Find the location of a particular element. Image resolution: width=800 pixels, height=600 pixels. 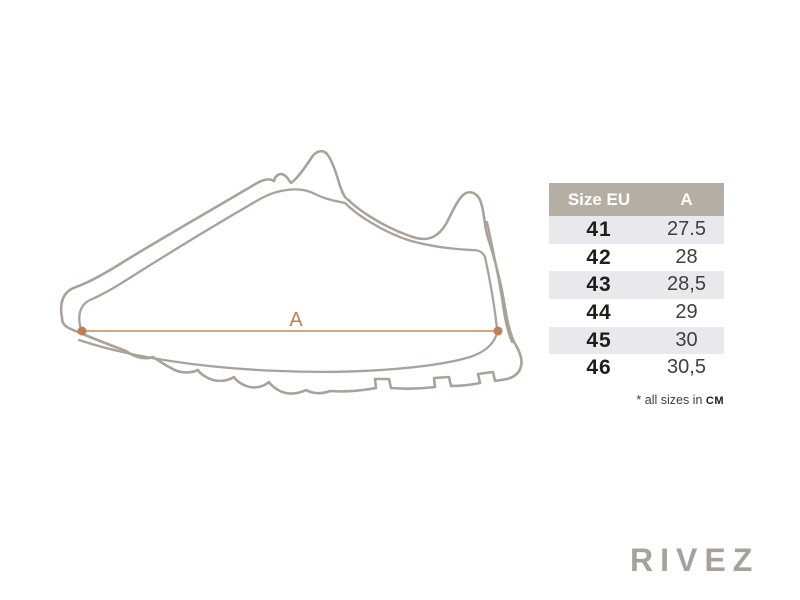

brand-logo: RIVEZ is located at coordinates (695, 560).